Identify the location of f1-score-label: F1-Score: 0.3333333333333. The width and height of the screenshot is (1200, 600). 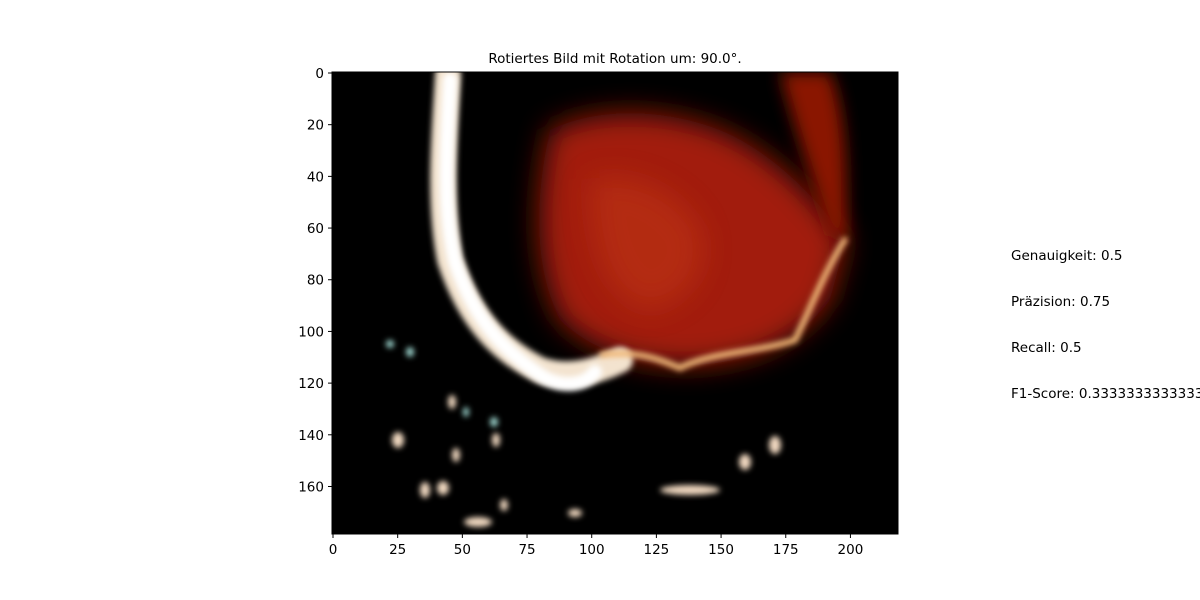
(1105, 394).